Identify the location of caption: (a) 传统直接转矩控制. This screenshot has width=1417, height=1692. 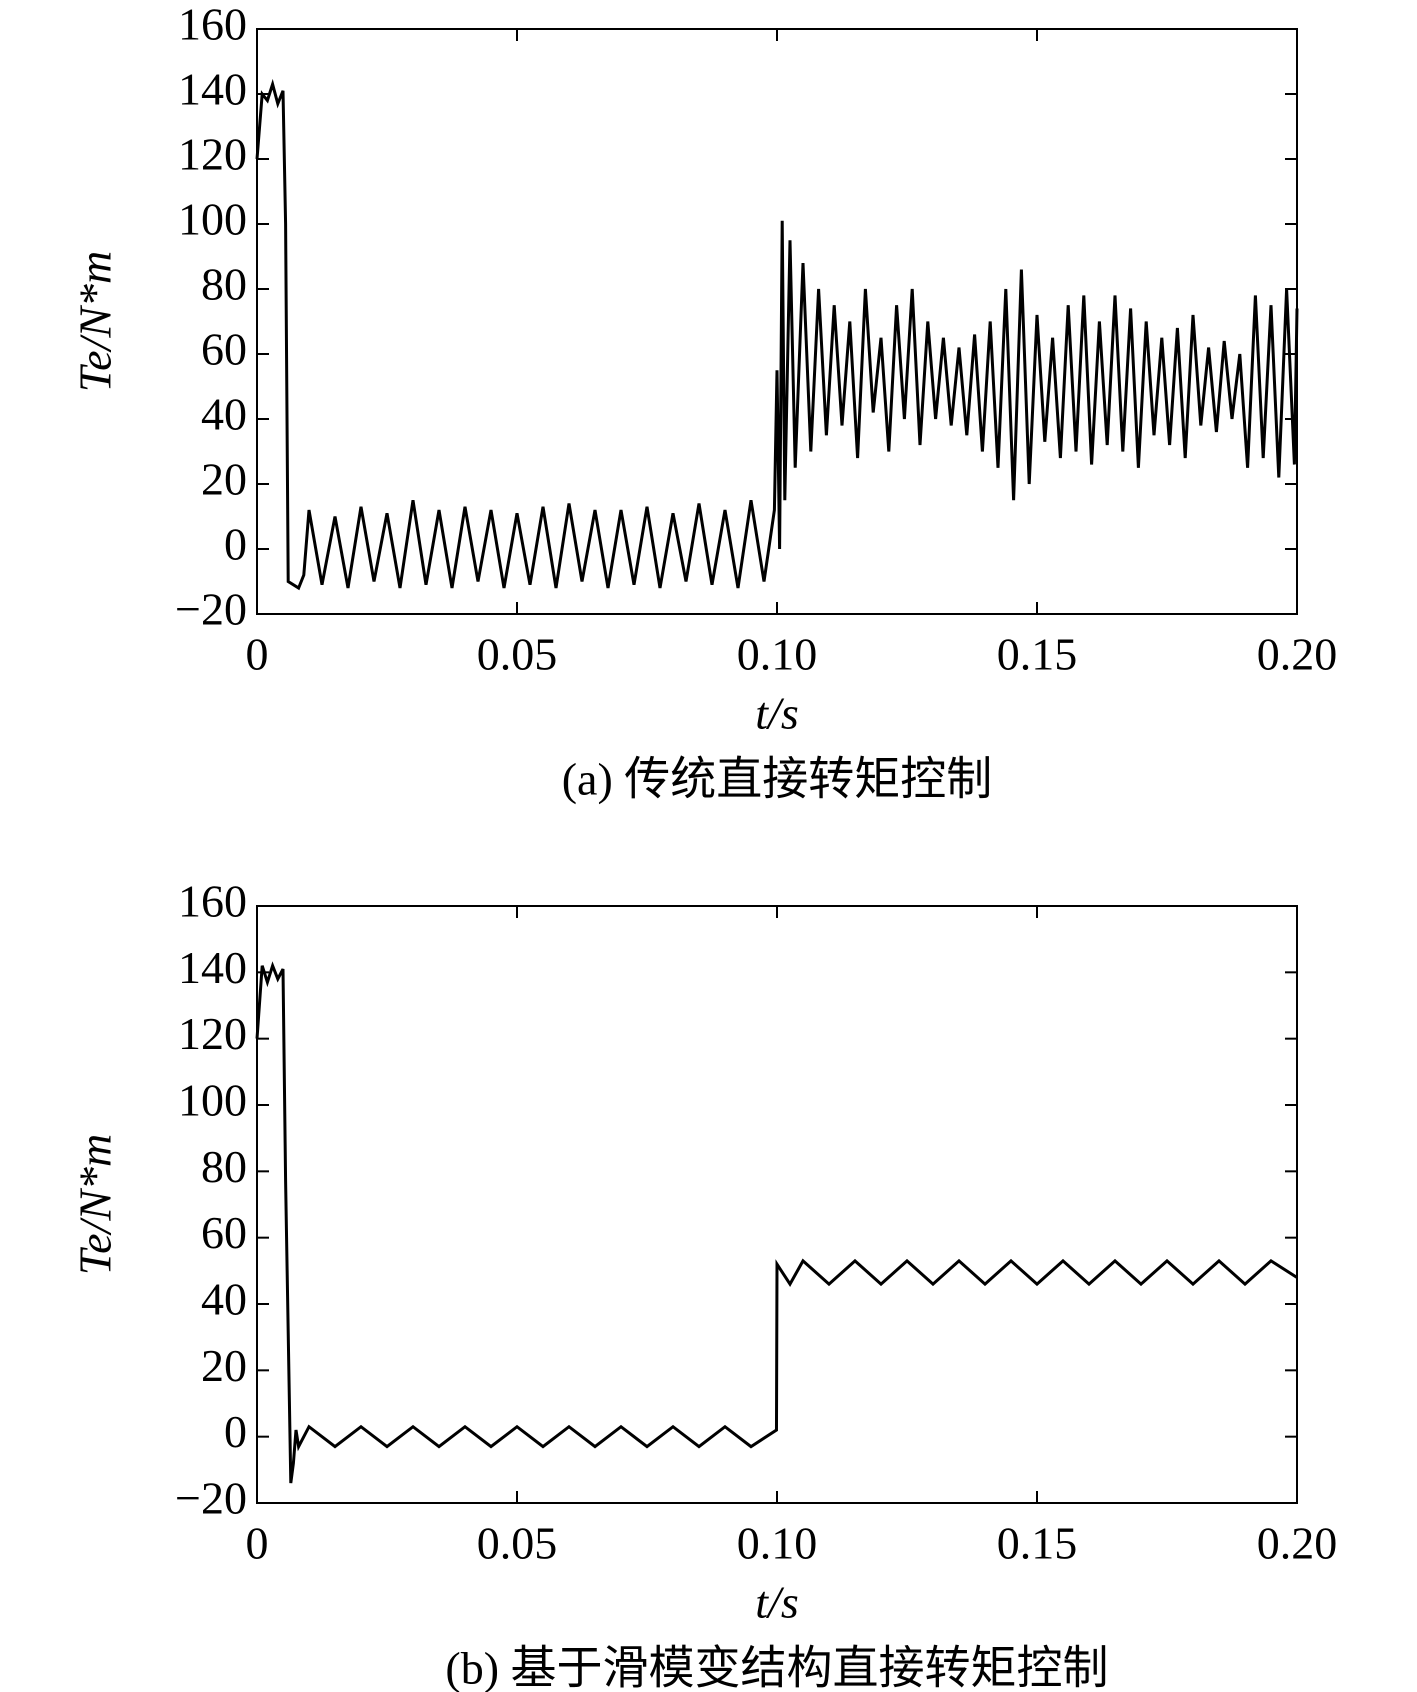
(777, 779).